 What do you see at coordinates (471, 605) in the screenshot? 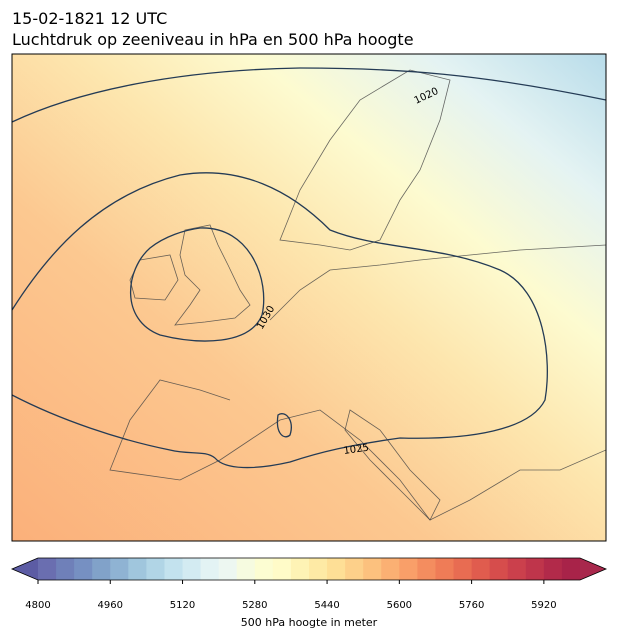
I see `colorbar-tick-label: 5760` at bounding box center [471, 605].